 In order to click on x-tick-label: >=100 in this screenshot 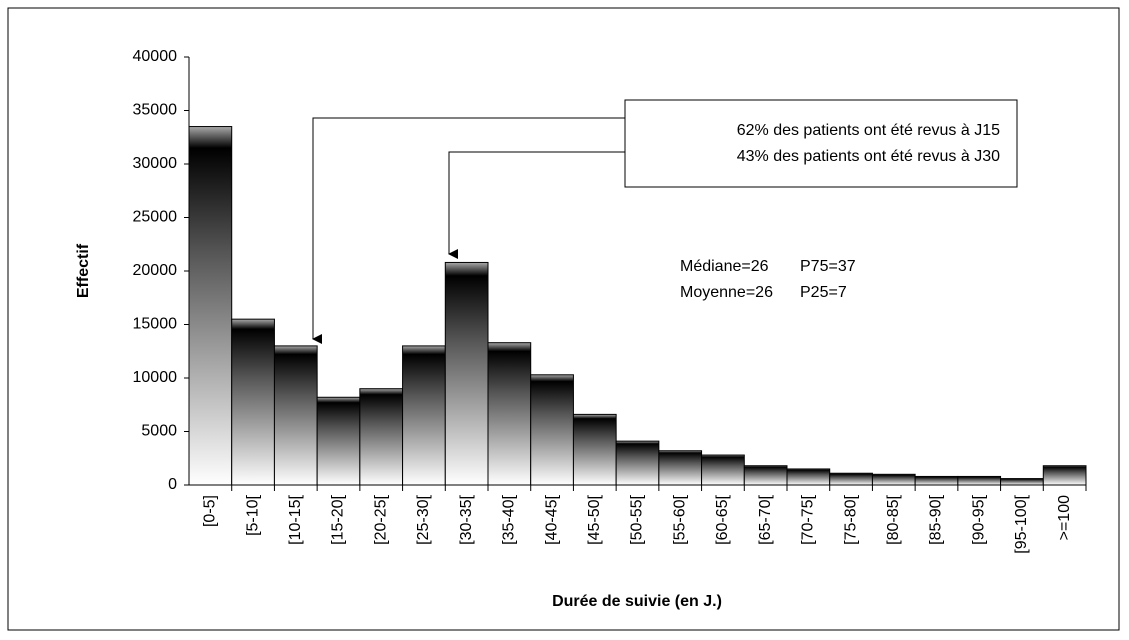, I will do `click(1064, 517)`.